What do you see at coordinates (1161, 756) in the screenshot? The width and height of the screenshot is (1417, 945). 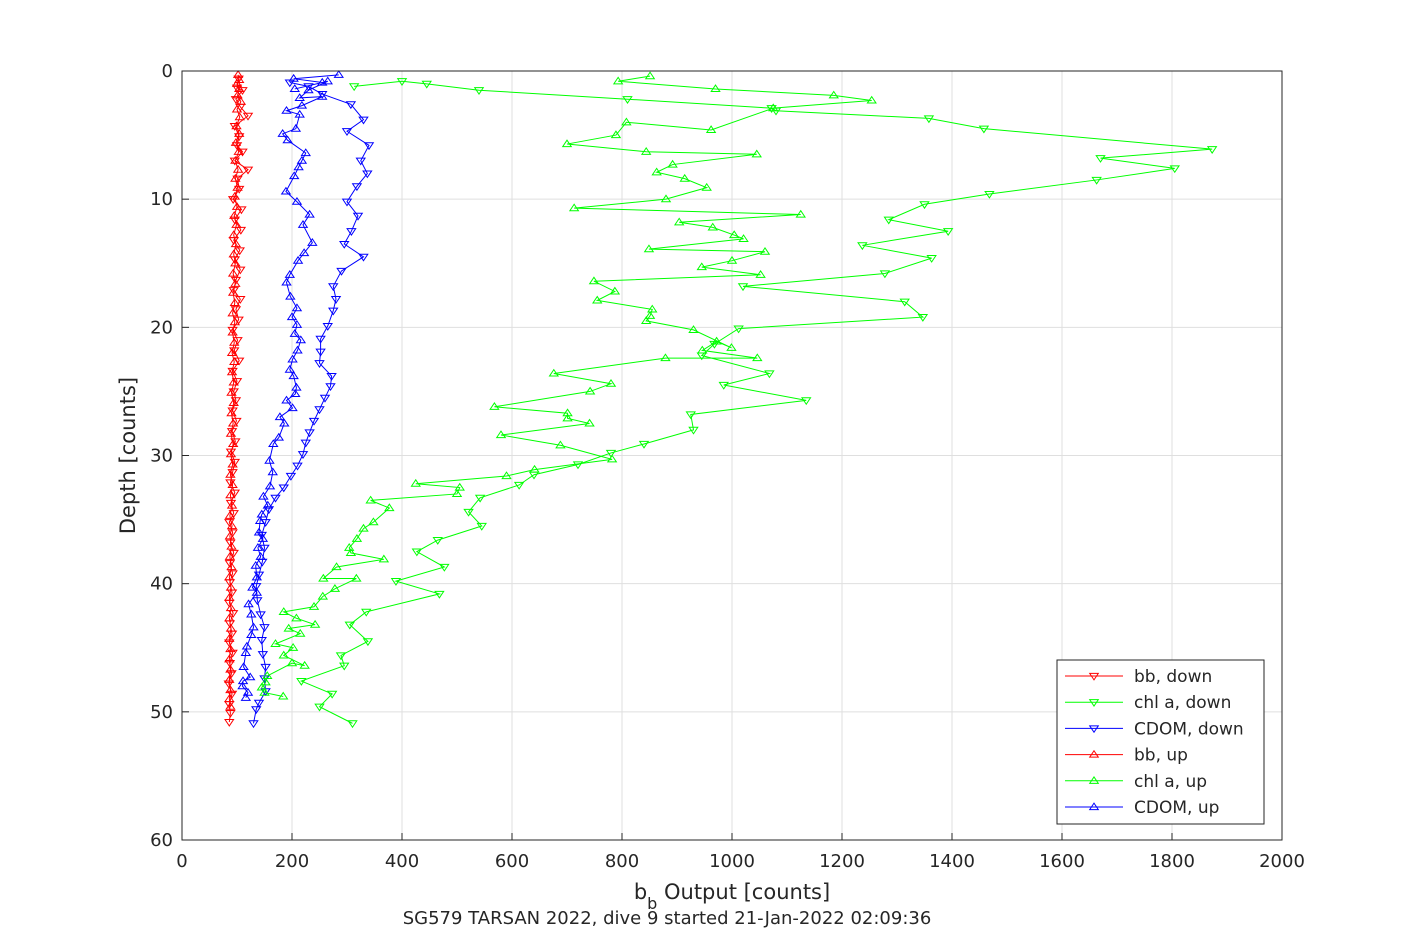 I see `legend-label: bb, up` at bounding box center [1161, 756].